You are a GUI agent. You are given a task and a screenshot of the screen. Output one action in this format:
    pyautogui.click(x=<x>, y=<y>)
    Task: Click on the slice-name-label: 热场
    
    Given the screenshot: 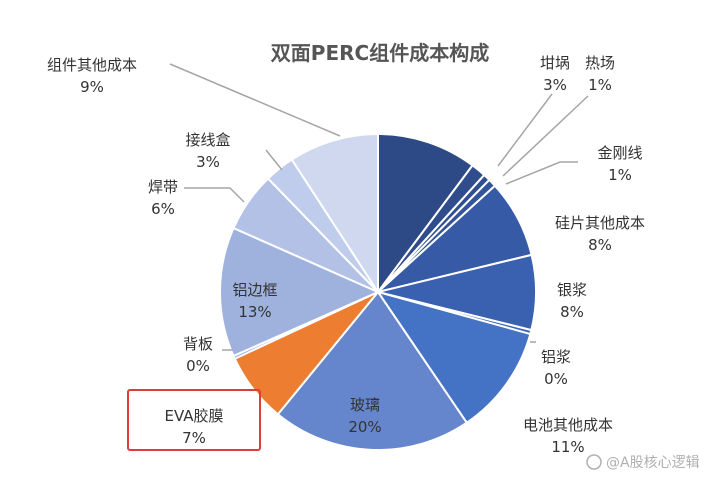 What is the action you would take?
    pyautogui.click(x=600, y=63)
    